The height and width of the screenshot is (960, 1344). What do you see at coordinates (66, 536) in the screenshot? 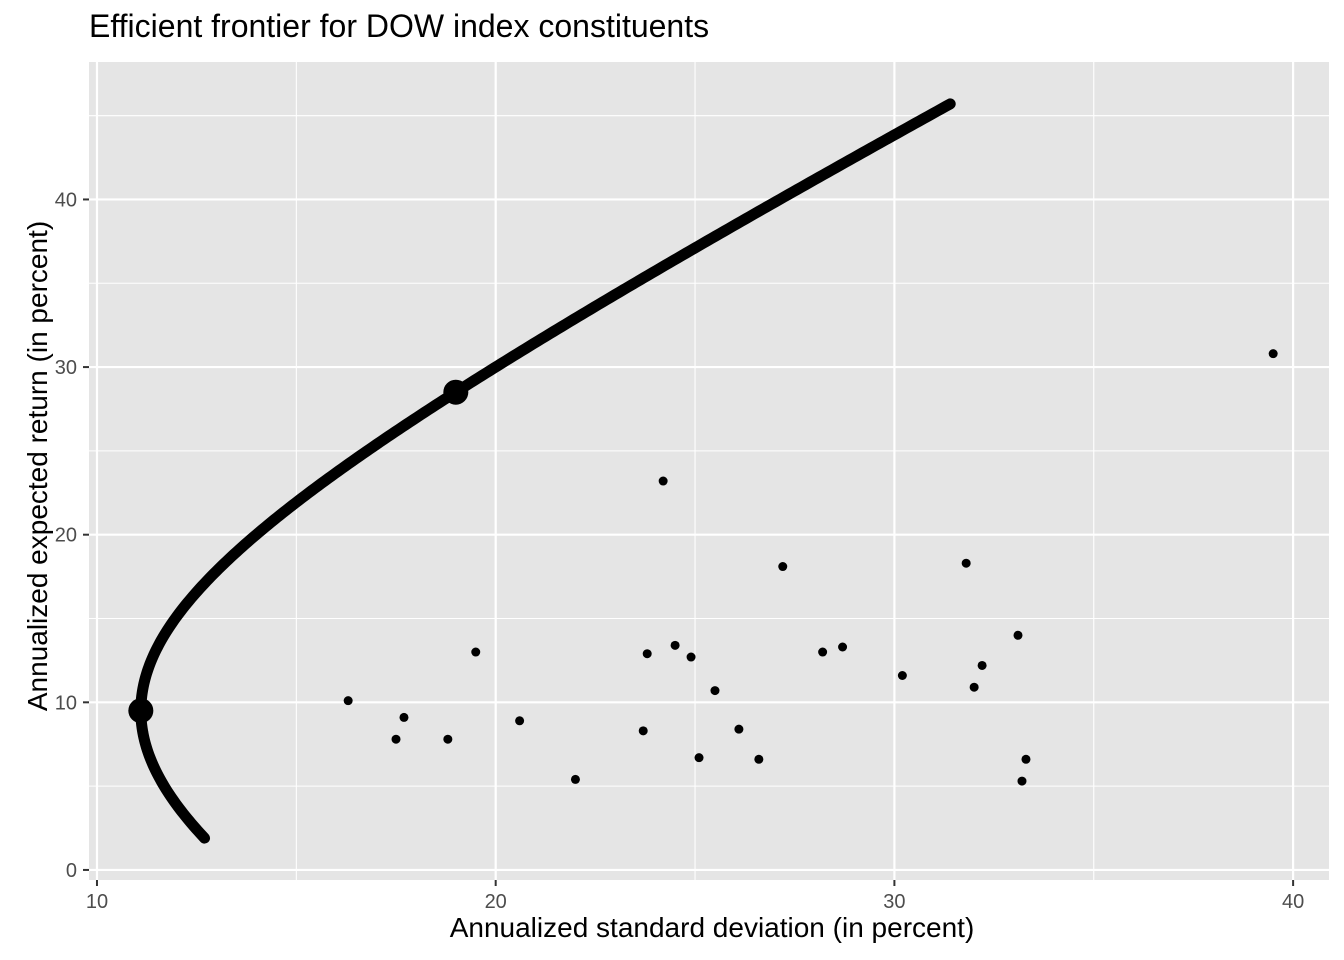
I see `y-tick-label: 20` at bounding box center [66, 536].